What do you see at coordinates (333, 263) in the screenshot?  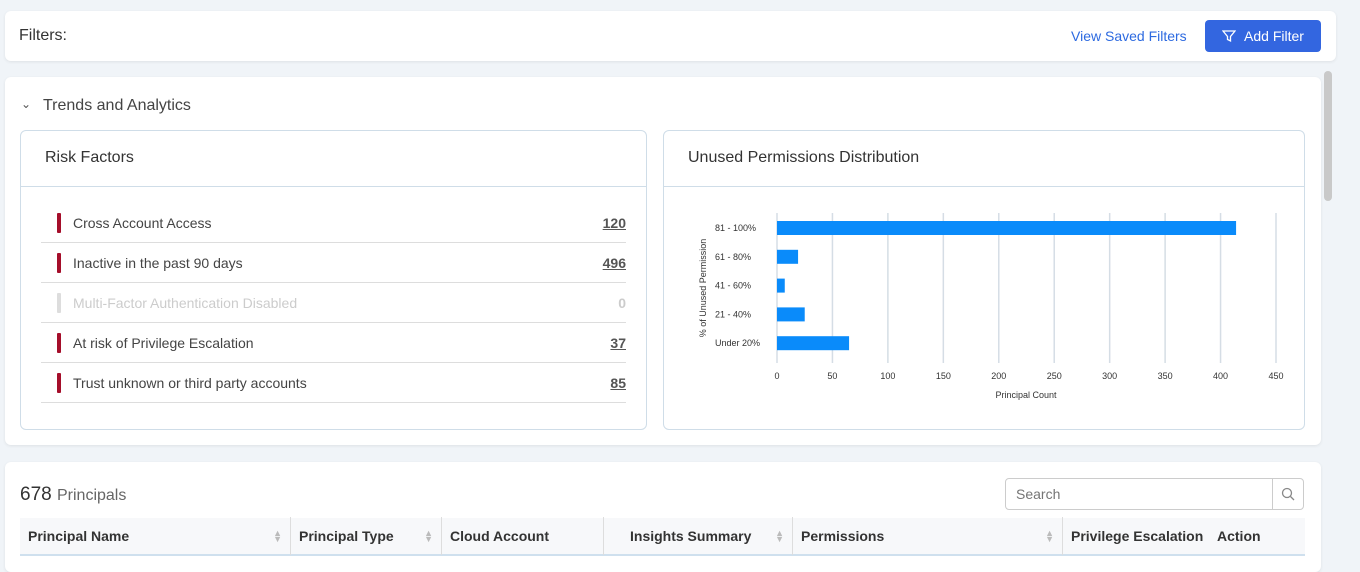 I see `risk-factor-row: Inactive in the past 90 days 496` at bounding box center [333, 263].